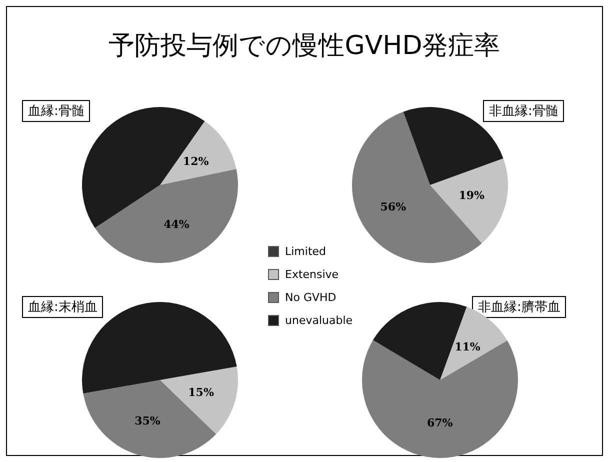  What do you see at coordinates (305, 252) in the screenshot?
I see `legend-label: Limited` at bounding box center [305, 252].